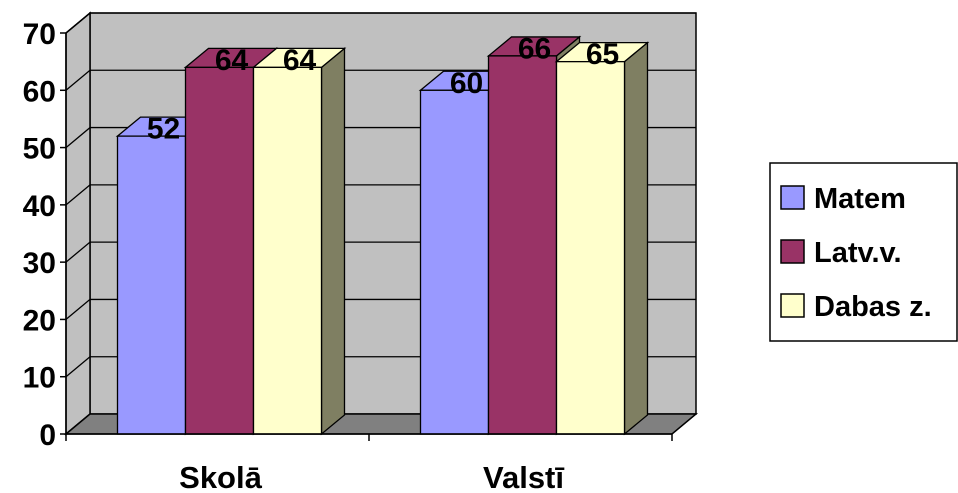 This screenshot has height=493, width=958. What do you see at coordinates (602, 54) in the screenshot?
I see `data-label: 65` at bounding box center [602, 54].